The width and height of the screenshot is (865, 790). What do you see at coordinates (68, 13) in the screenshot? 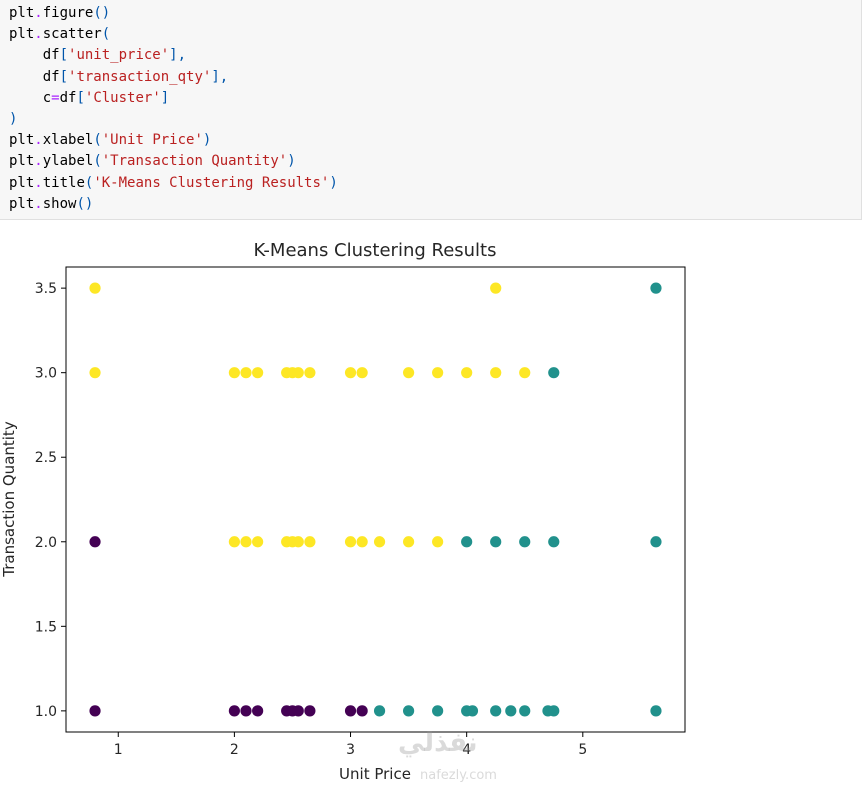
I see `code-token: figure` at bounding box center [68, 13].